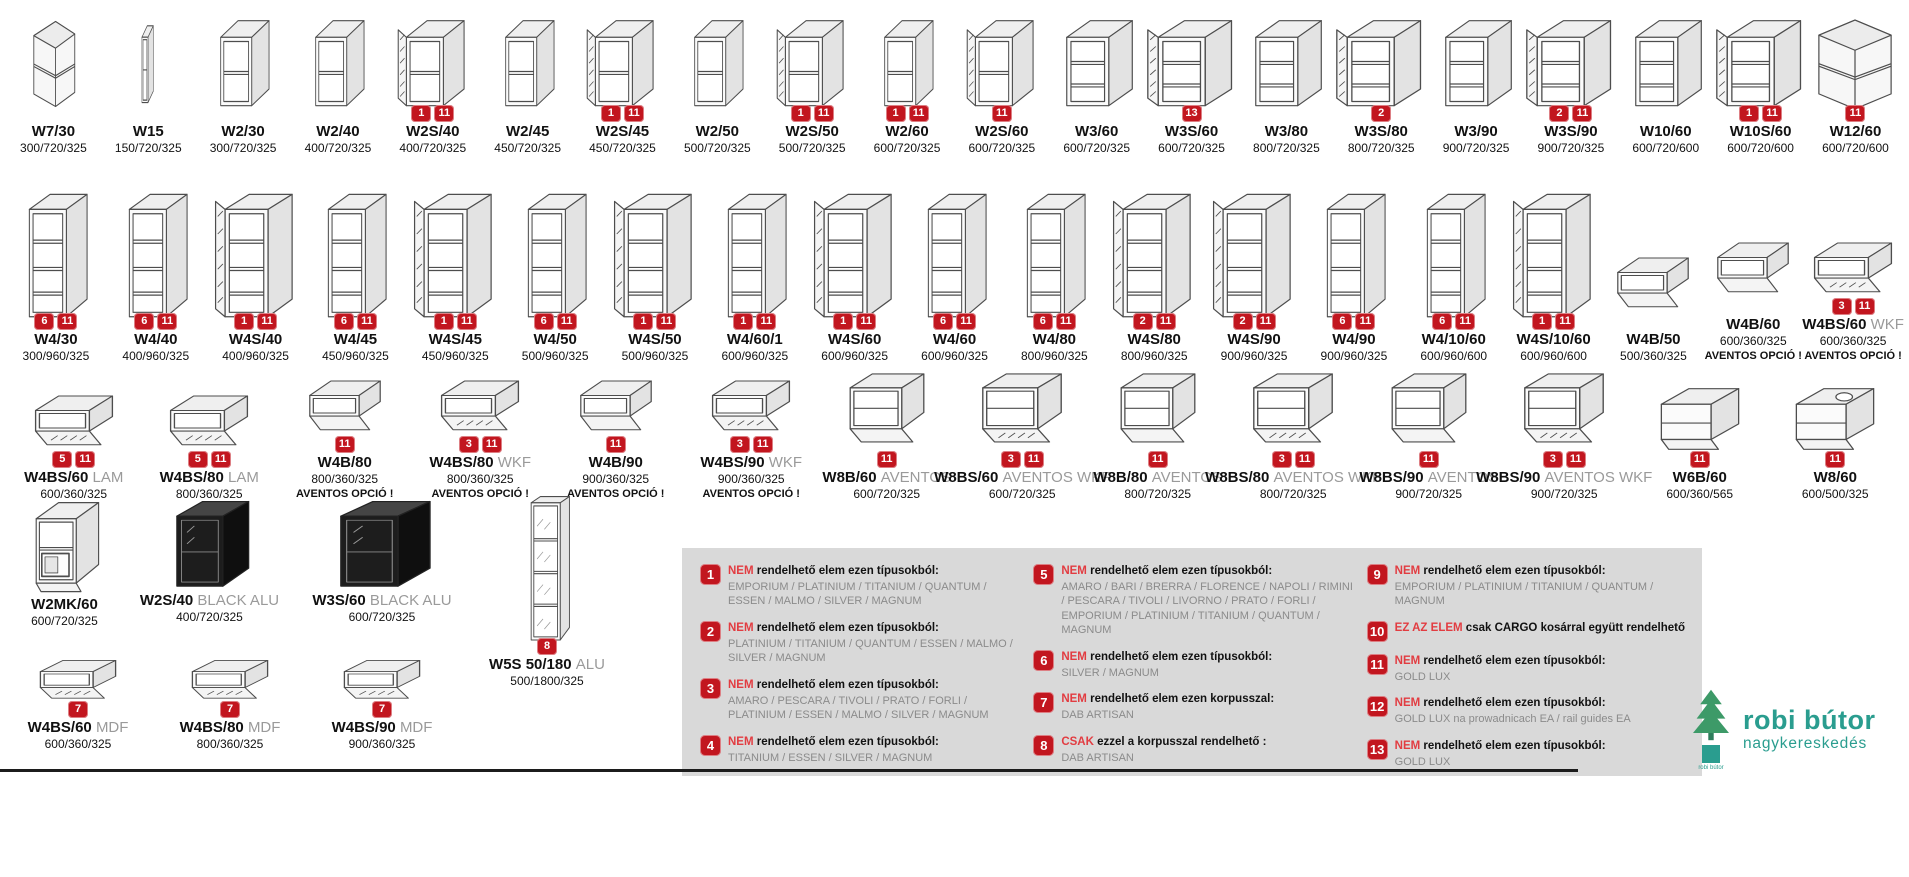 This screenshot has height=877, width=1909. What do you see at coordinates (1887, 324) in the screenshot?
I see `item-suffix: WKF` at bounding box center [1887, 324].